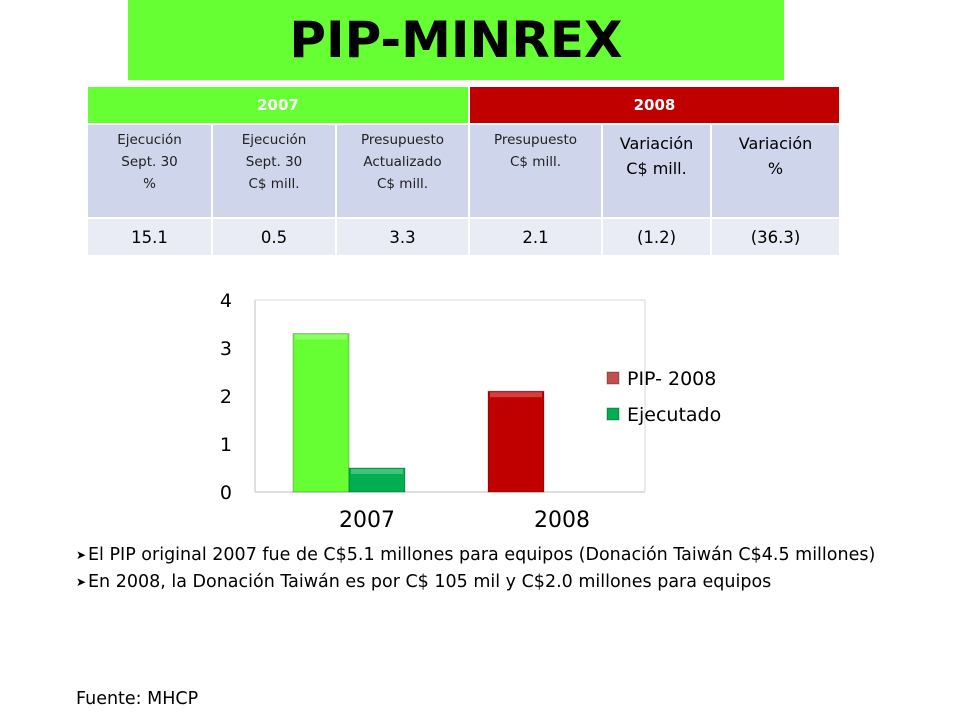 Image resolution: width=960 pixels, height=720 pixels. What do you see at coordinates (367, 520) in the screenshot?
I see `x-tick-label: 2007` at bounding box center [367, 520].